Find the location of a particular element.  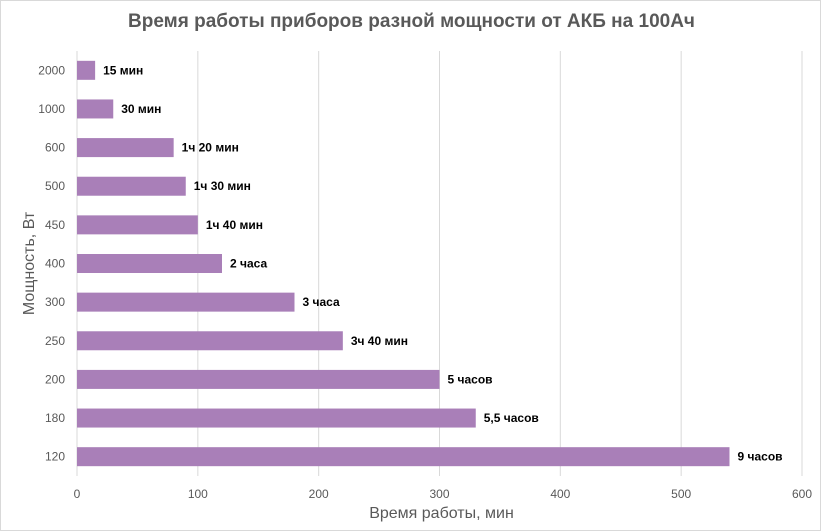

data-label: 15 мин is located at coordinates (123, 70).